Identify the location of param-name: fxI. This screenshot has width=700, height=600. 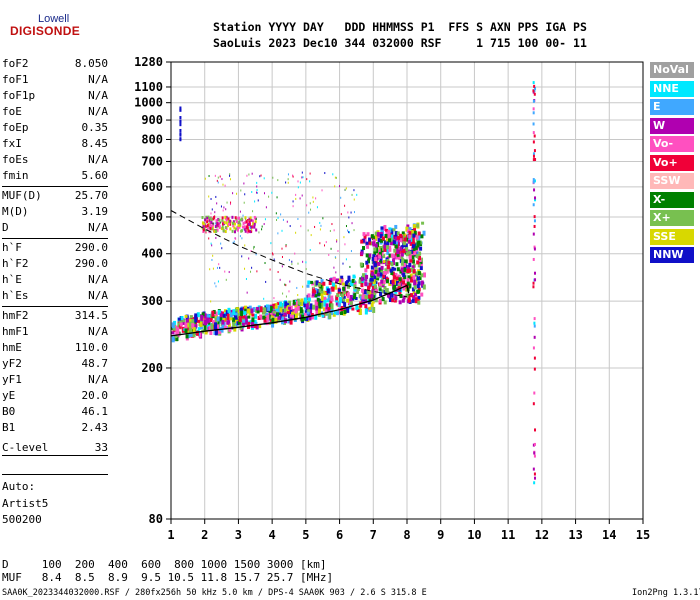
(12, 143).